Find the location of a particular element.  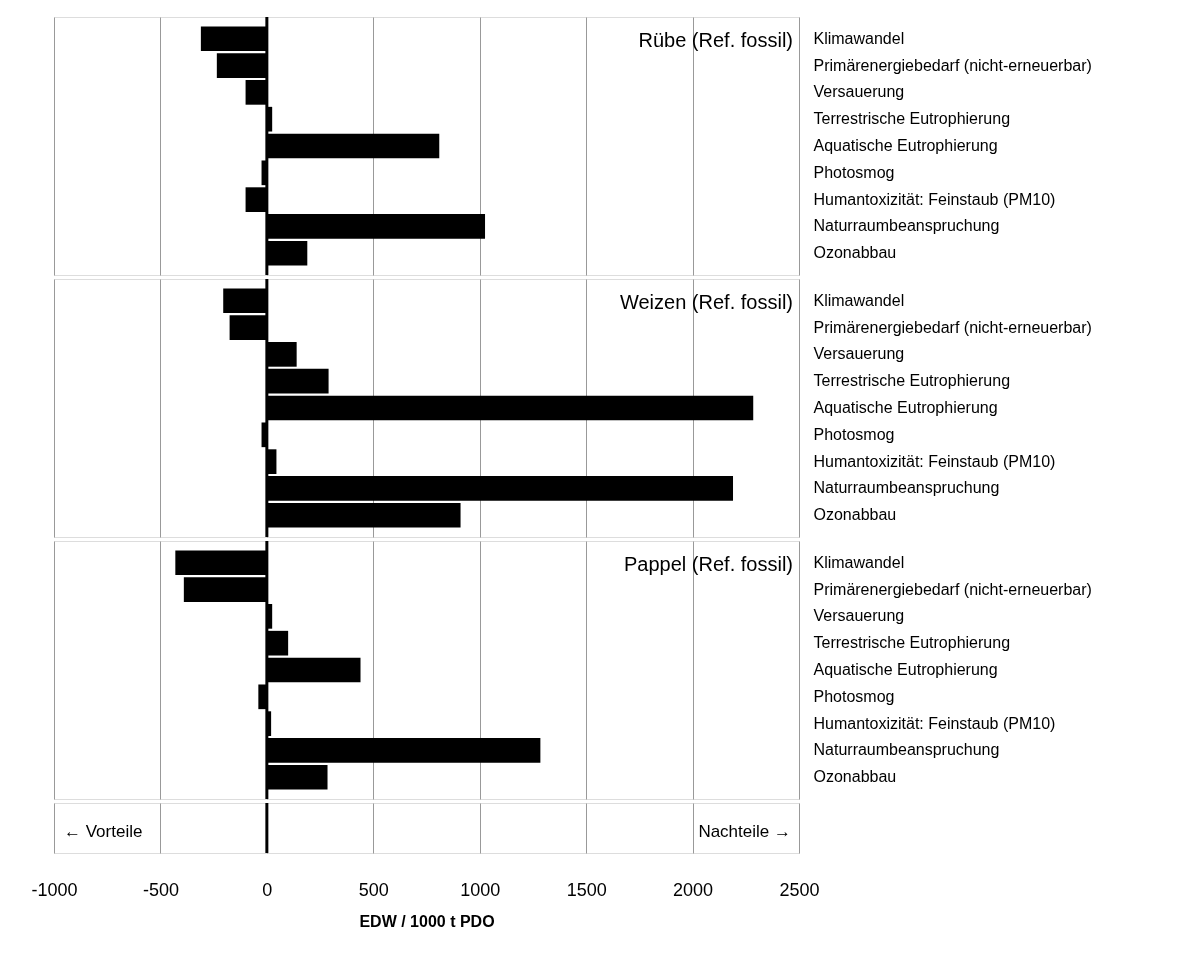

text: Rübe (Ref. fossil) is located at coordinates (715, 40).